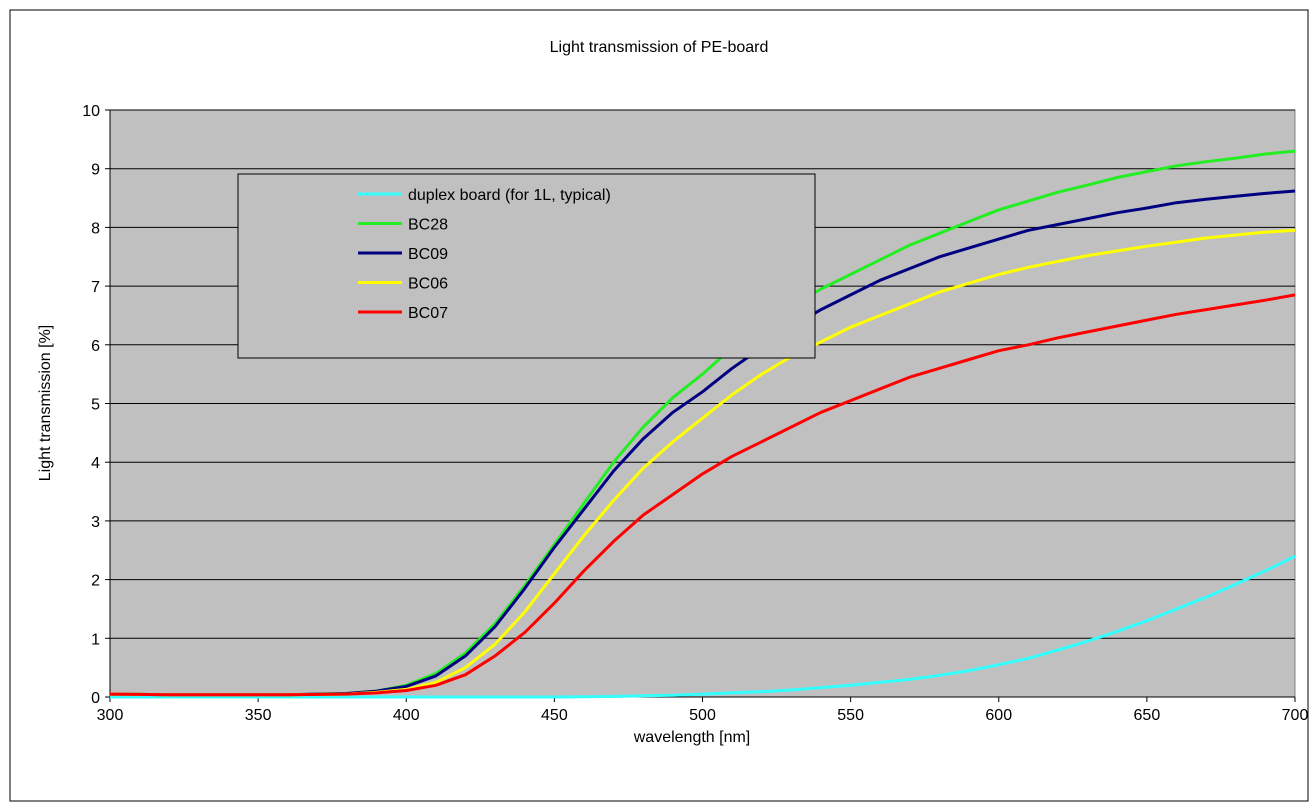 The width and height of the screenshot is (1309, 802). Describe the element at coordinates (692, 737) in the screenshot. I see `x-axis-label: wavelength [nm]` at that location.